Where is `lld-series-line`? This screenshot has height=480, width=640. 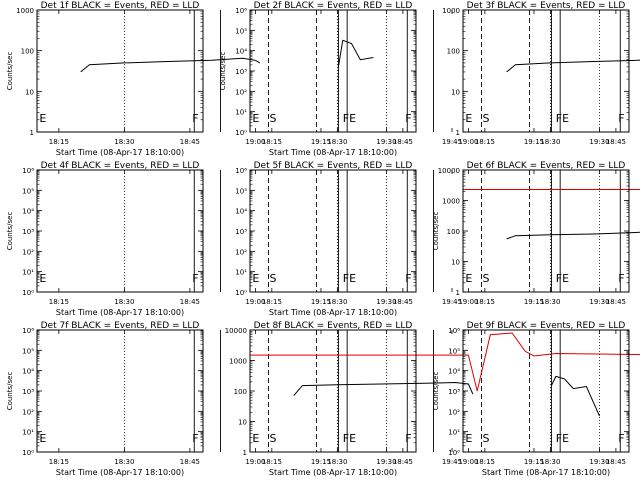
lld-series-line is located at coordinates (445, 362).